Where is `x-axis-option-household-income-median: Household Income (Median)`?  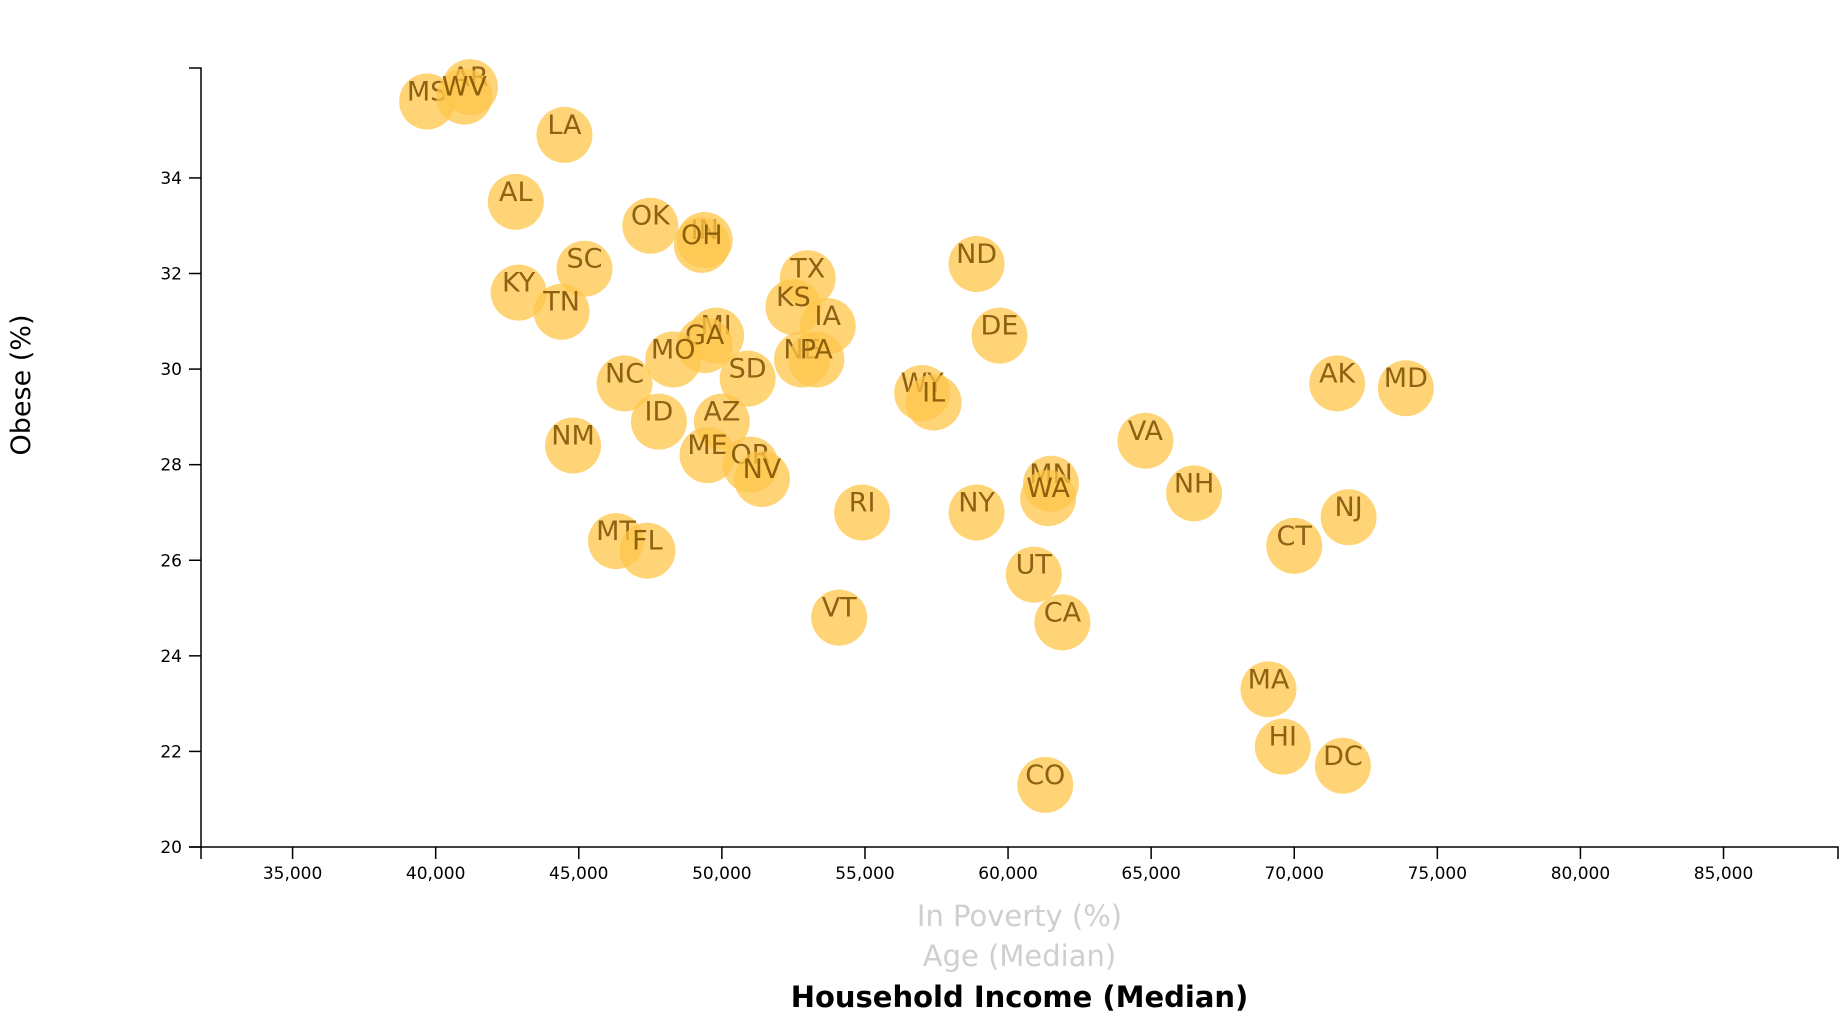
x-axis-option-household-income-median: Household Income (Median) is located at coordinates (1020, 997).